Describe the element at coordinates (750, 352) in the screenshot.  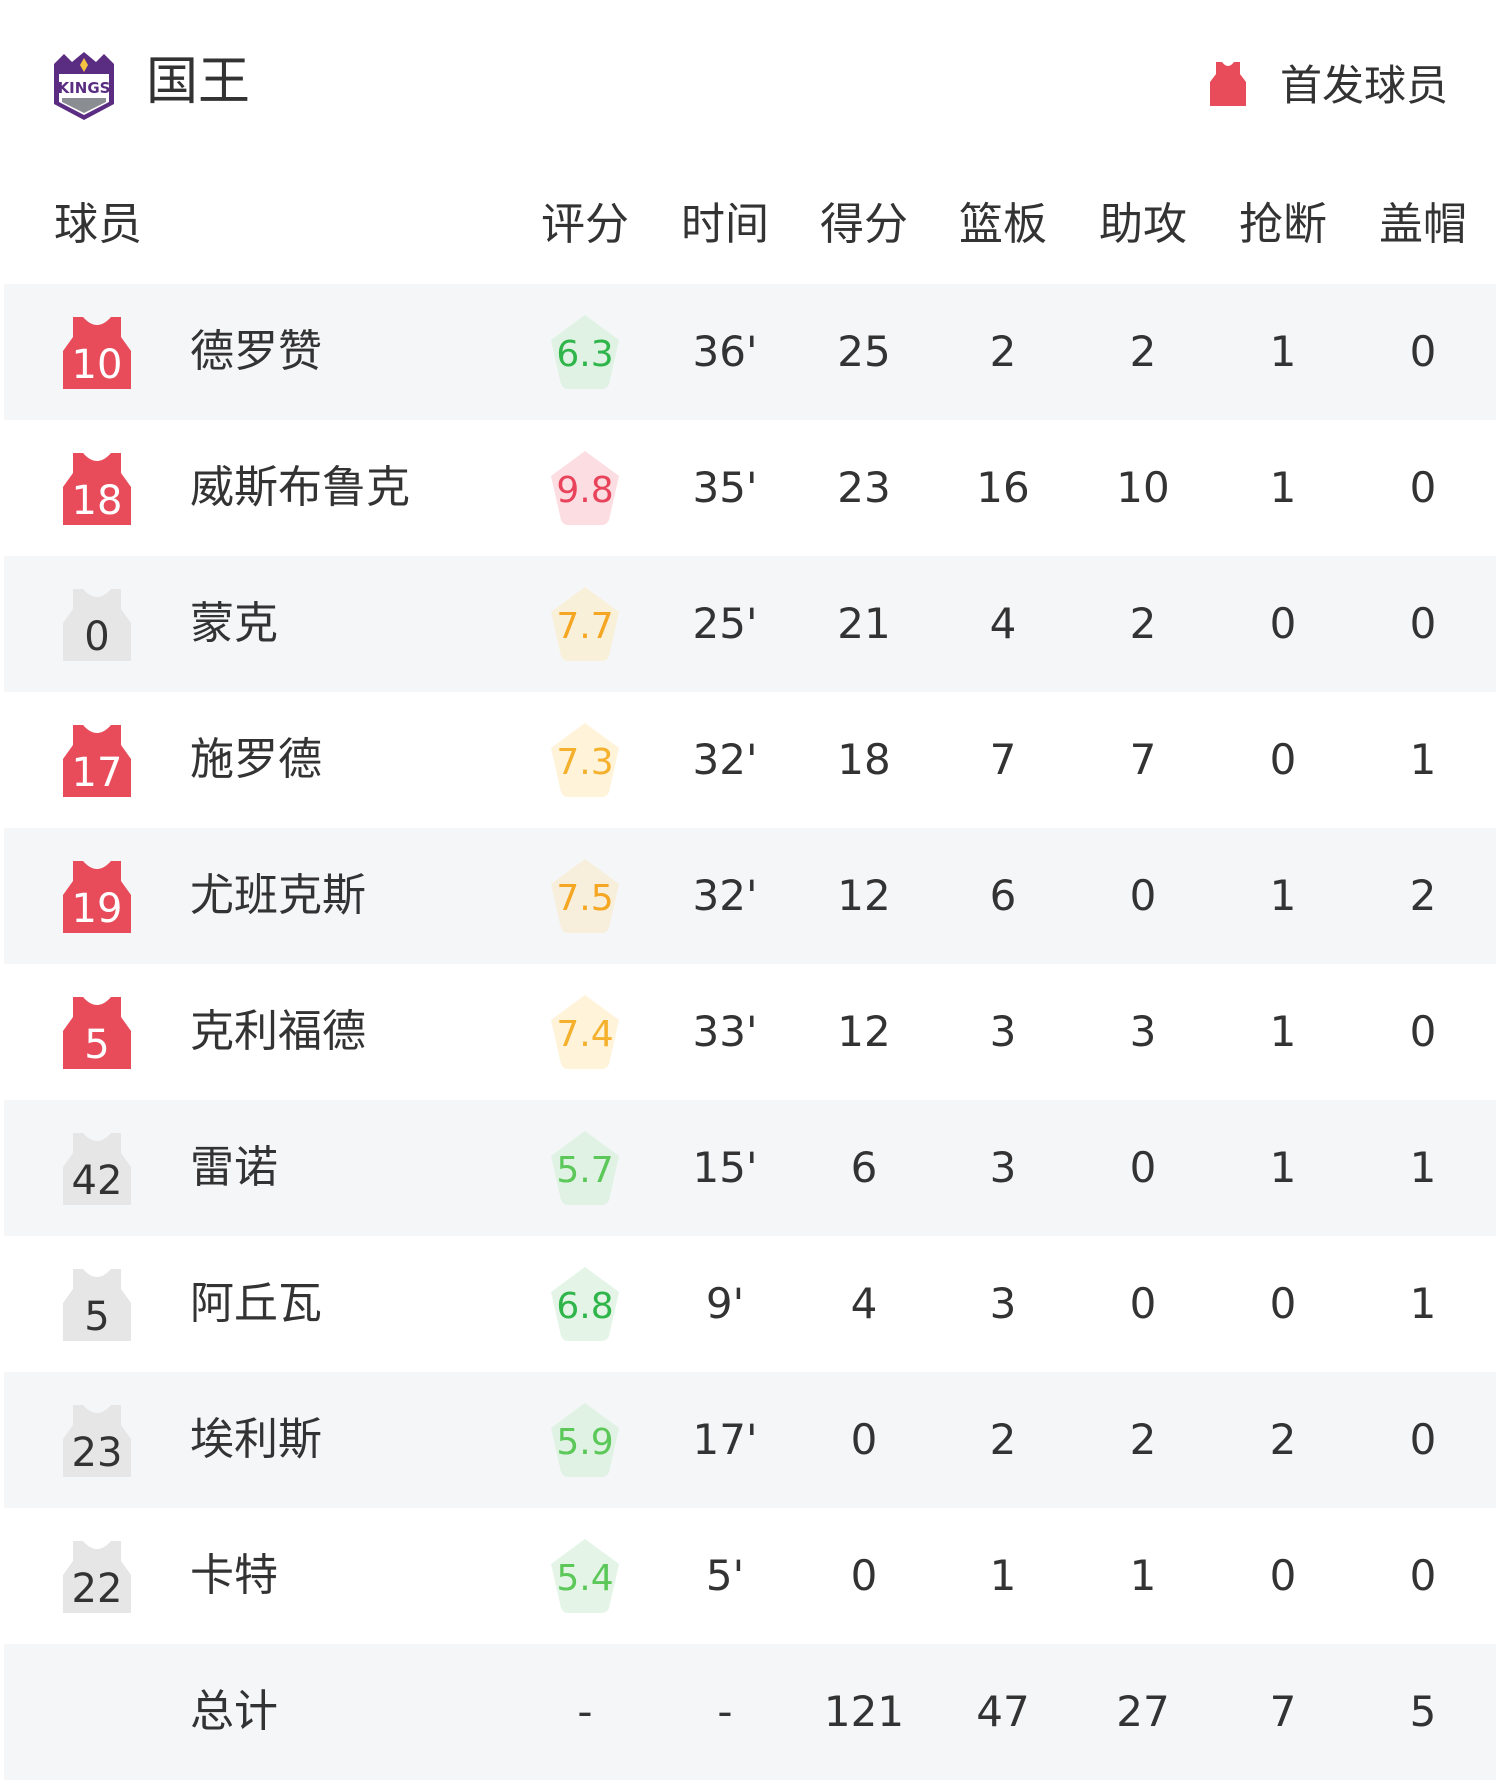
I see `table-row: 10 德罗赞 6.3 36' 25 2 2 1 0` at that location.